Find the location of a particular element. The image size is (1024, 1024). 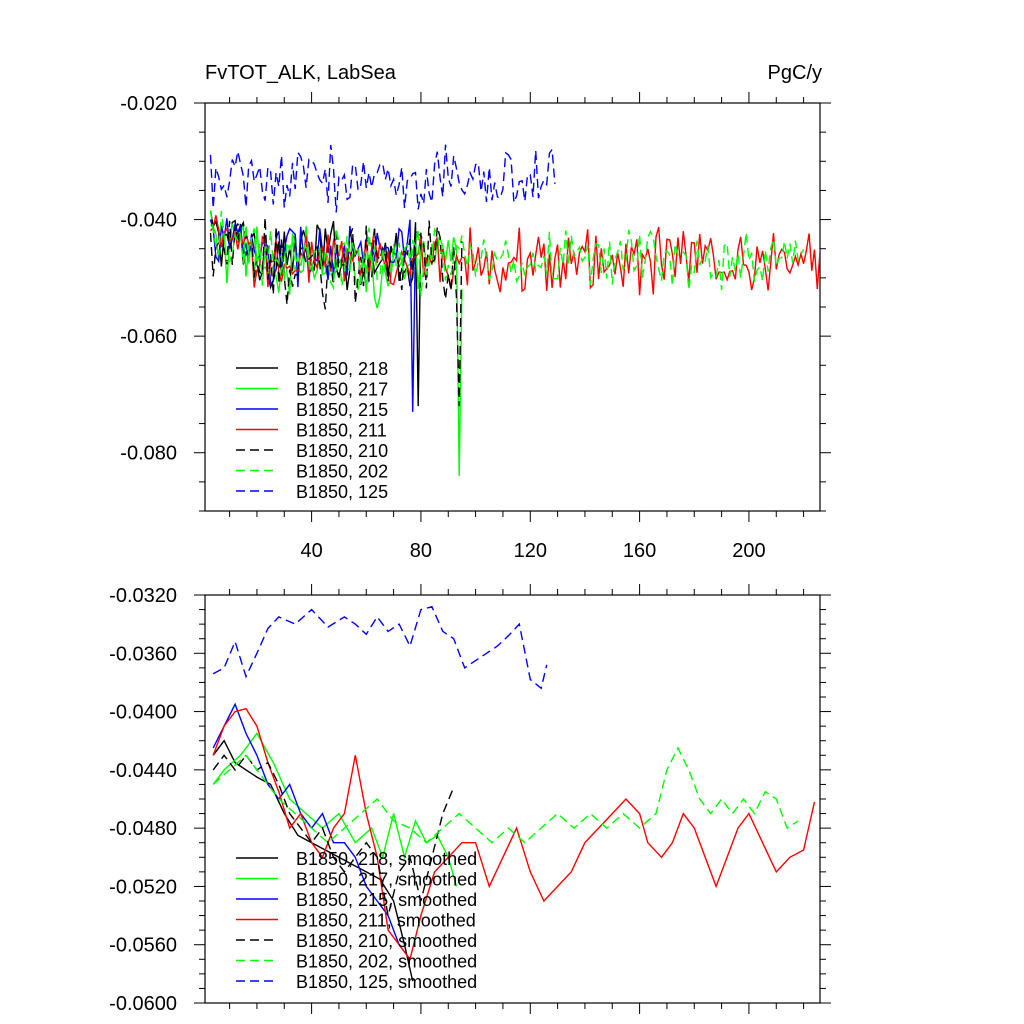

chart-title: FvTOT_ALK, LabSea is located at coordinates (300, 73).